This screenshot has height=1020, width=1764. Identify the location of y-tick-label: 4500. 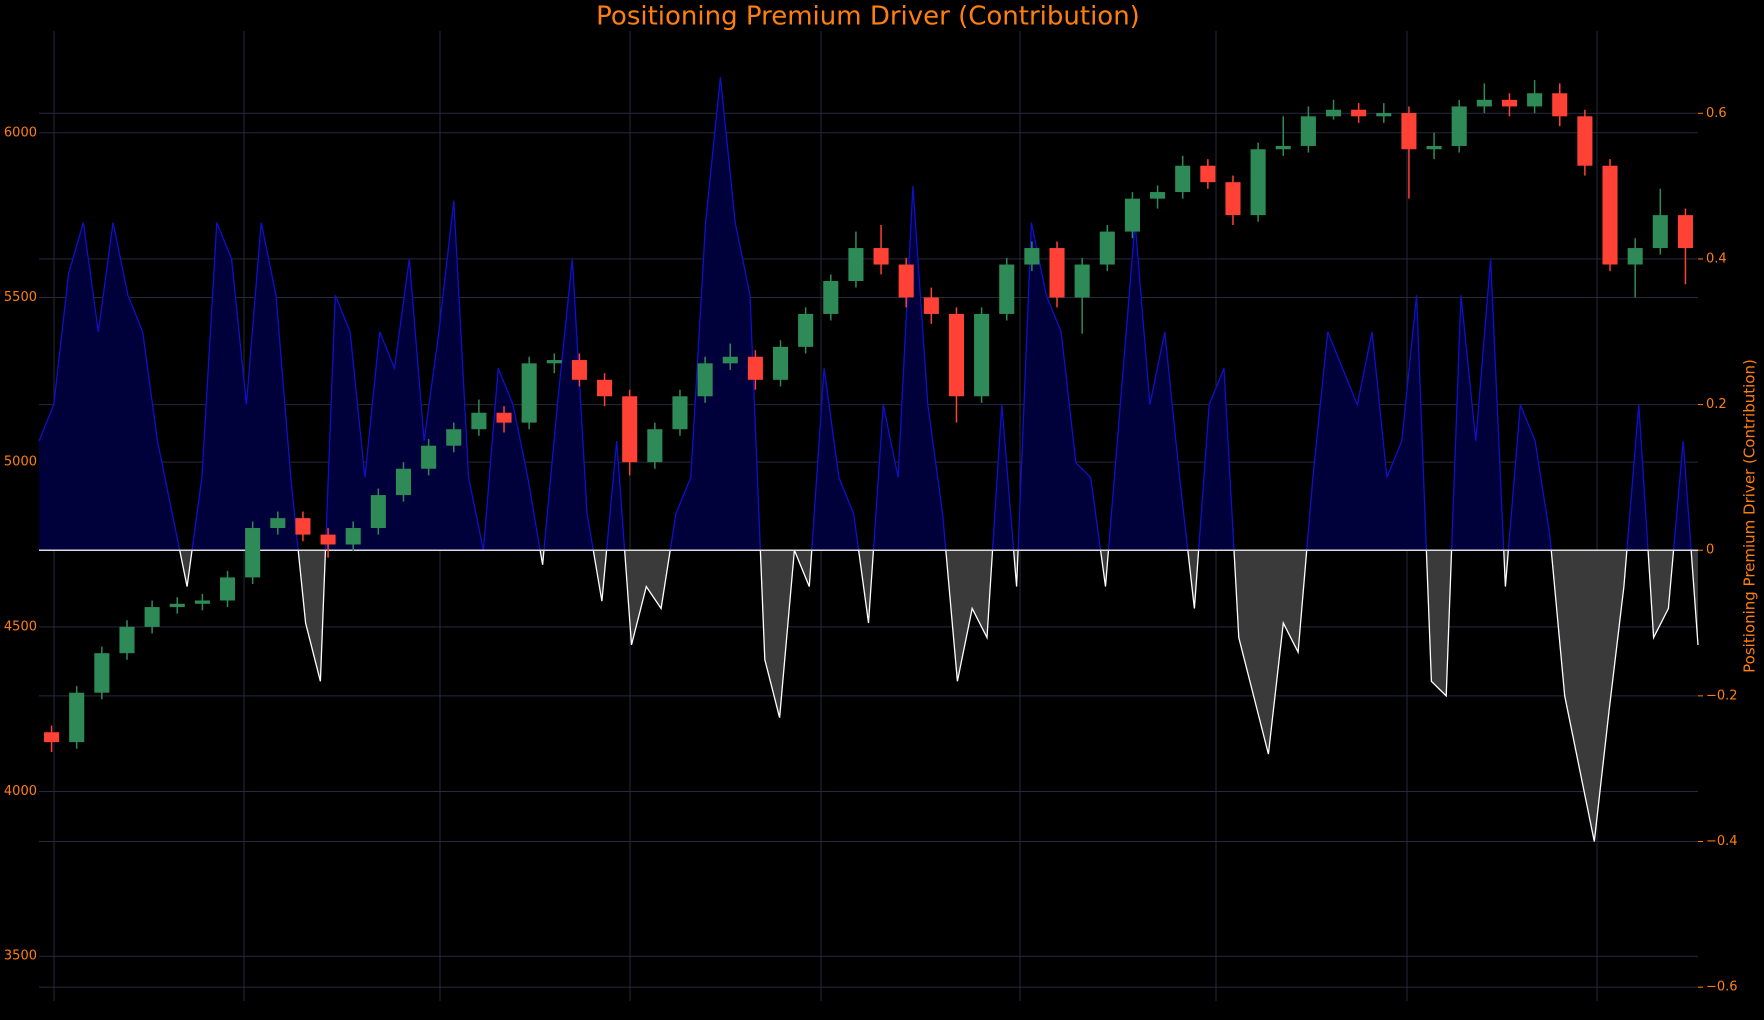
(20, 626).